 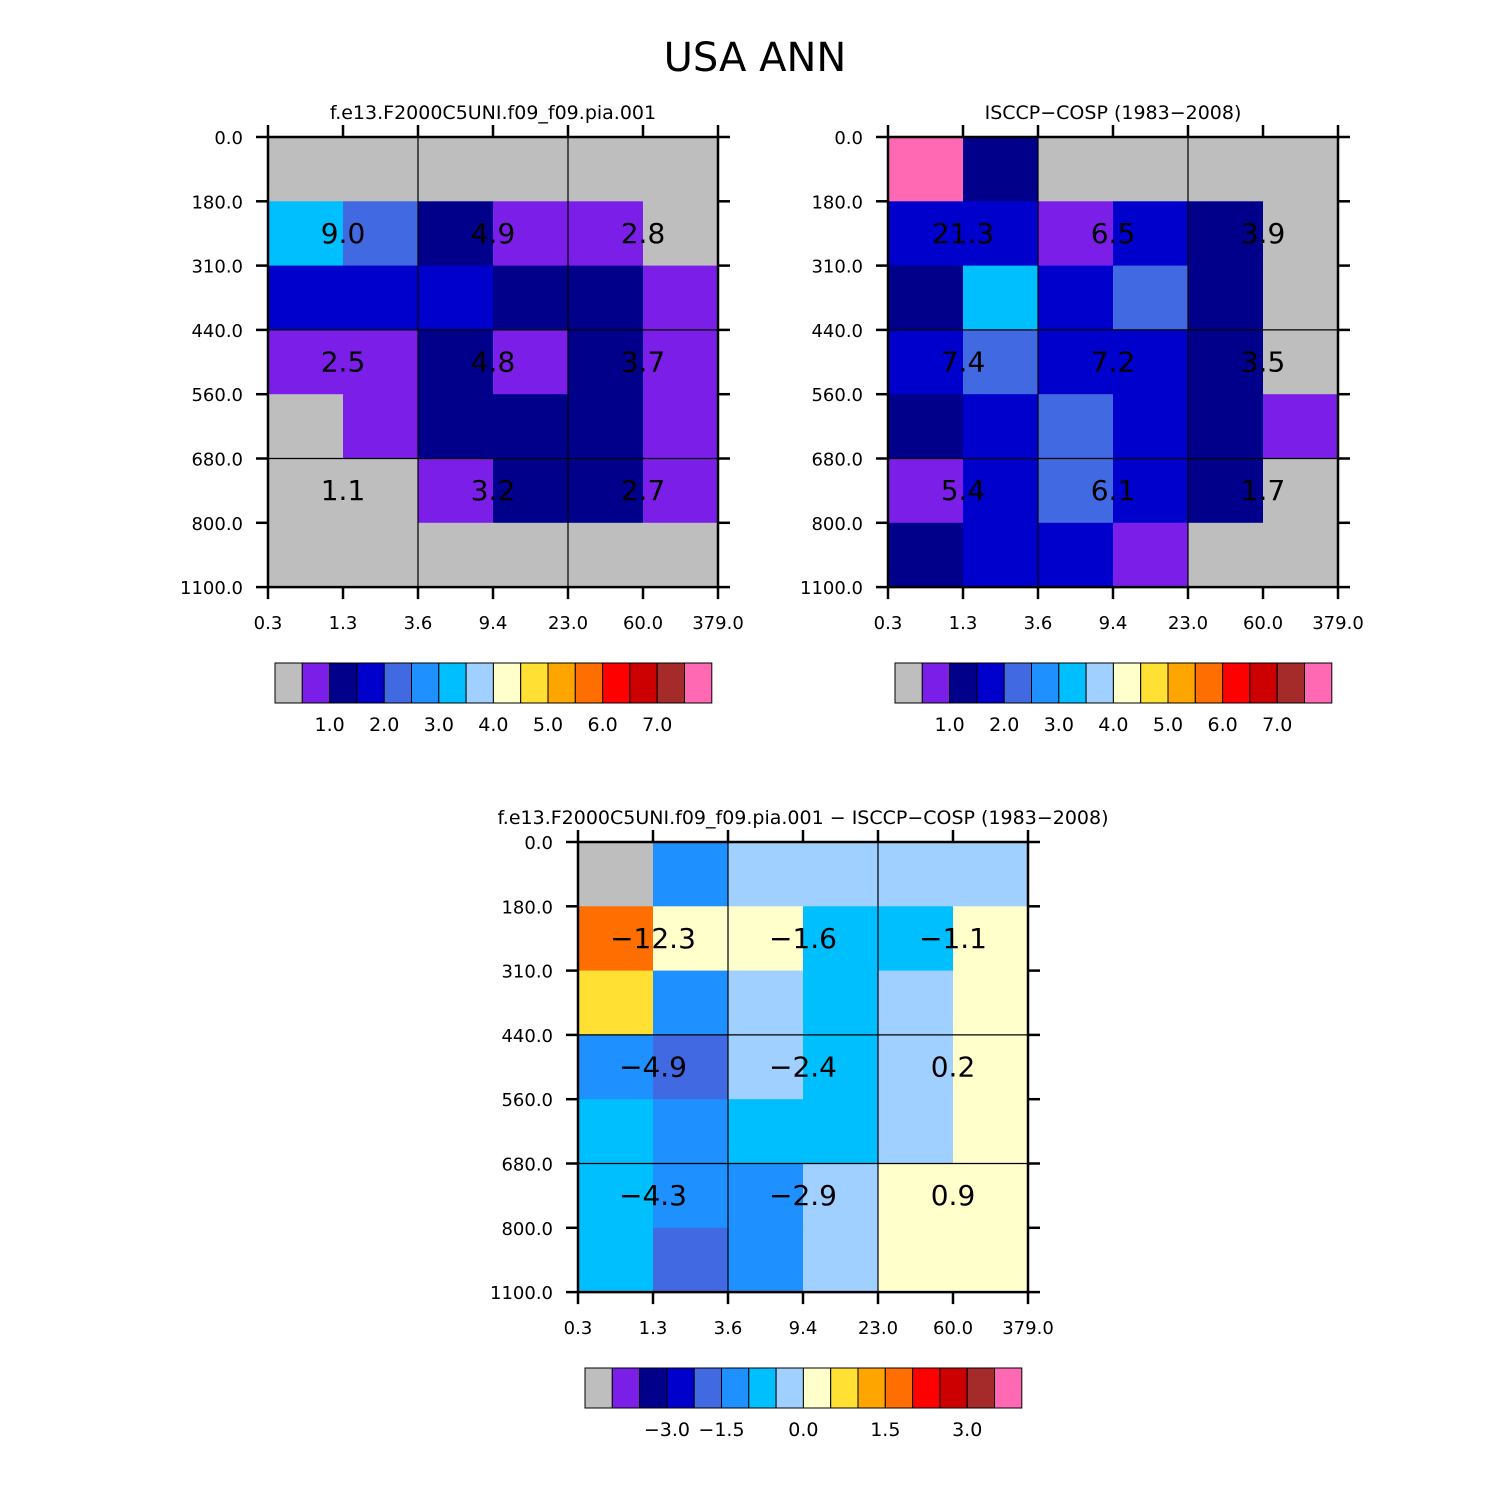 I want to click on x-tick-label: 379.0, so click(x=1028, y=1328).